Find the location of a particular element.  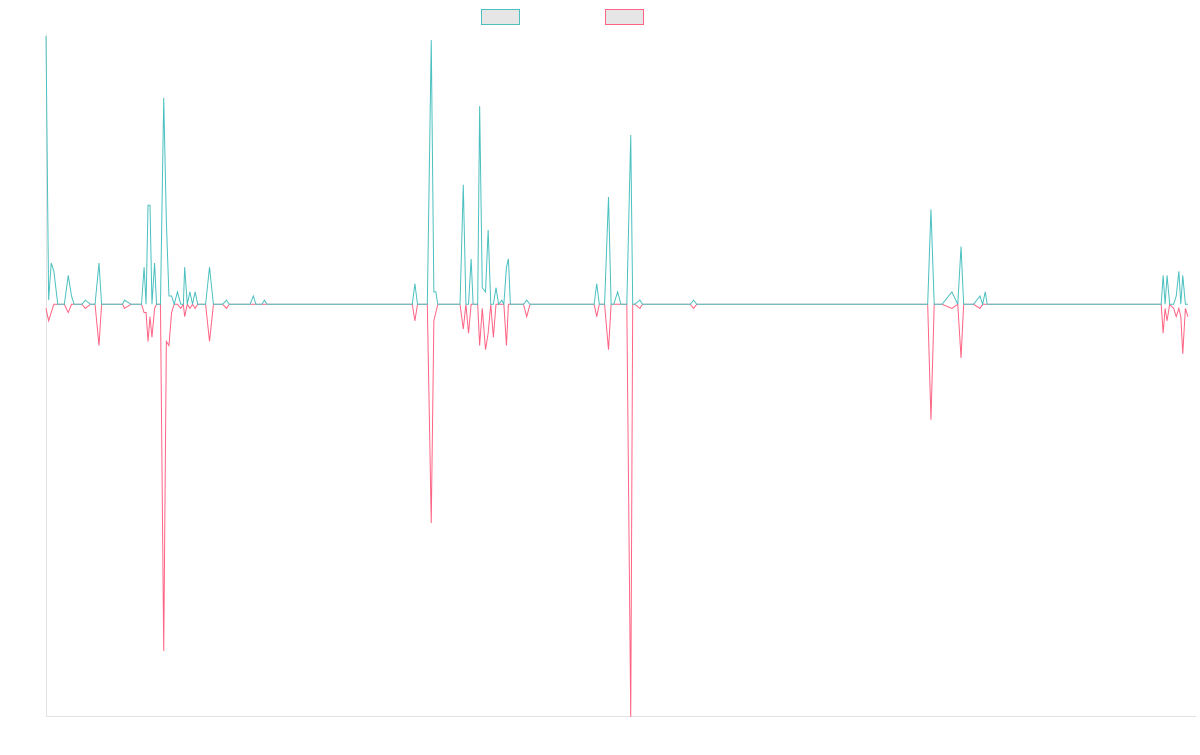

legend-swatch-pink is located at coordinates (624, 17).